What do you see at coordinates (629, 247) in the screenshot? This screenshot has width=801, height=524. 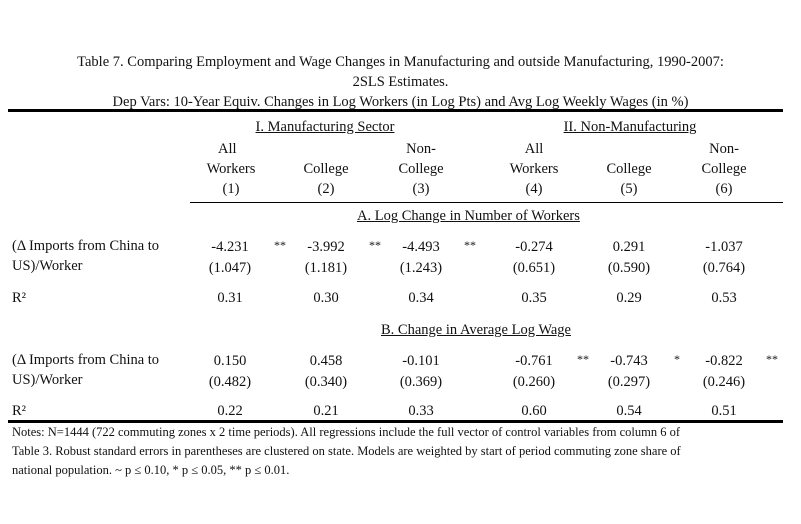 I see `panel-a-coef-5: 0.291` at bounding box center [629, 247].